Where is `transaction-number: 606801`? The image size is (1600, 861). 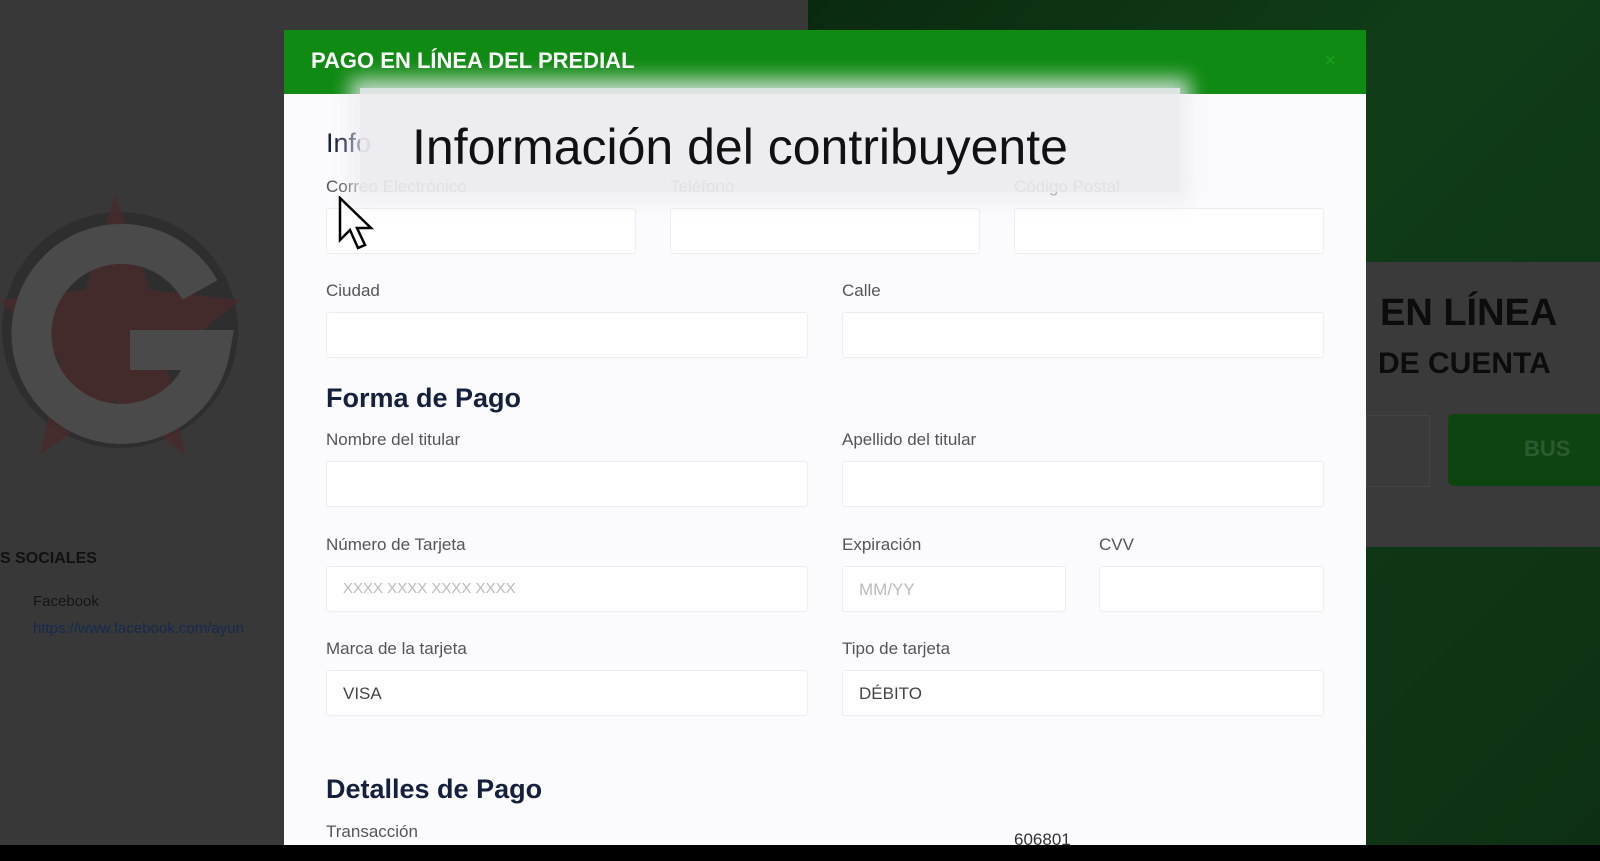
transaction-number: 606801 is located at coordinates (1042, 837).